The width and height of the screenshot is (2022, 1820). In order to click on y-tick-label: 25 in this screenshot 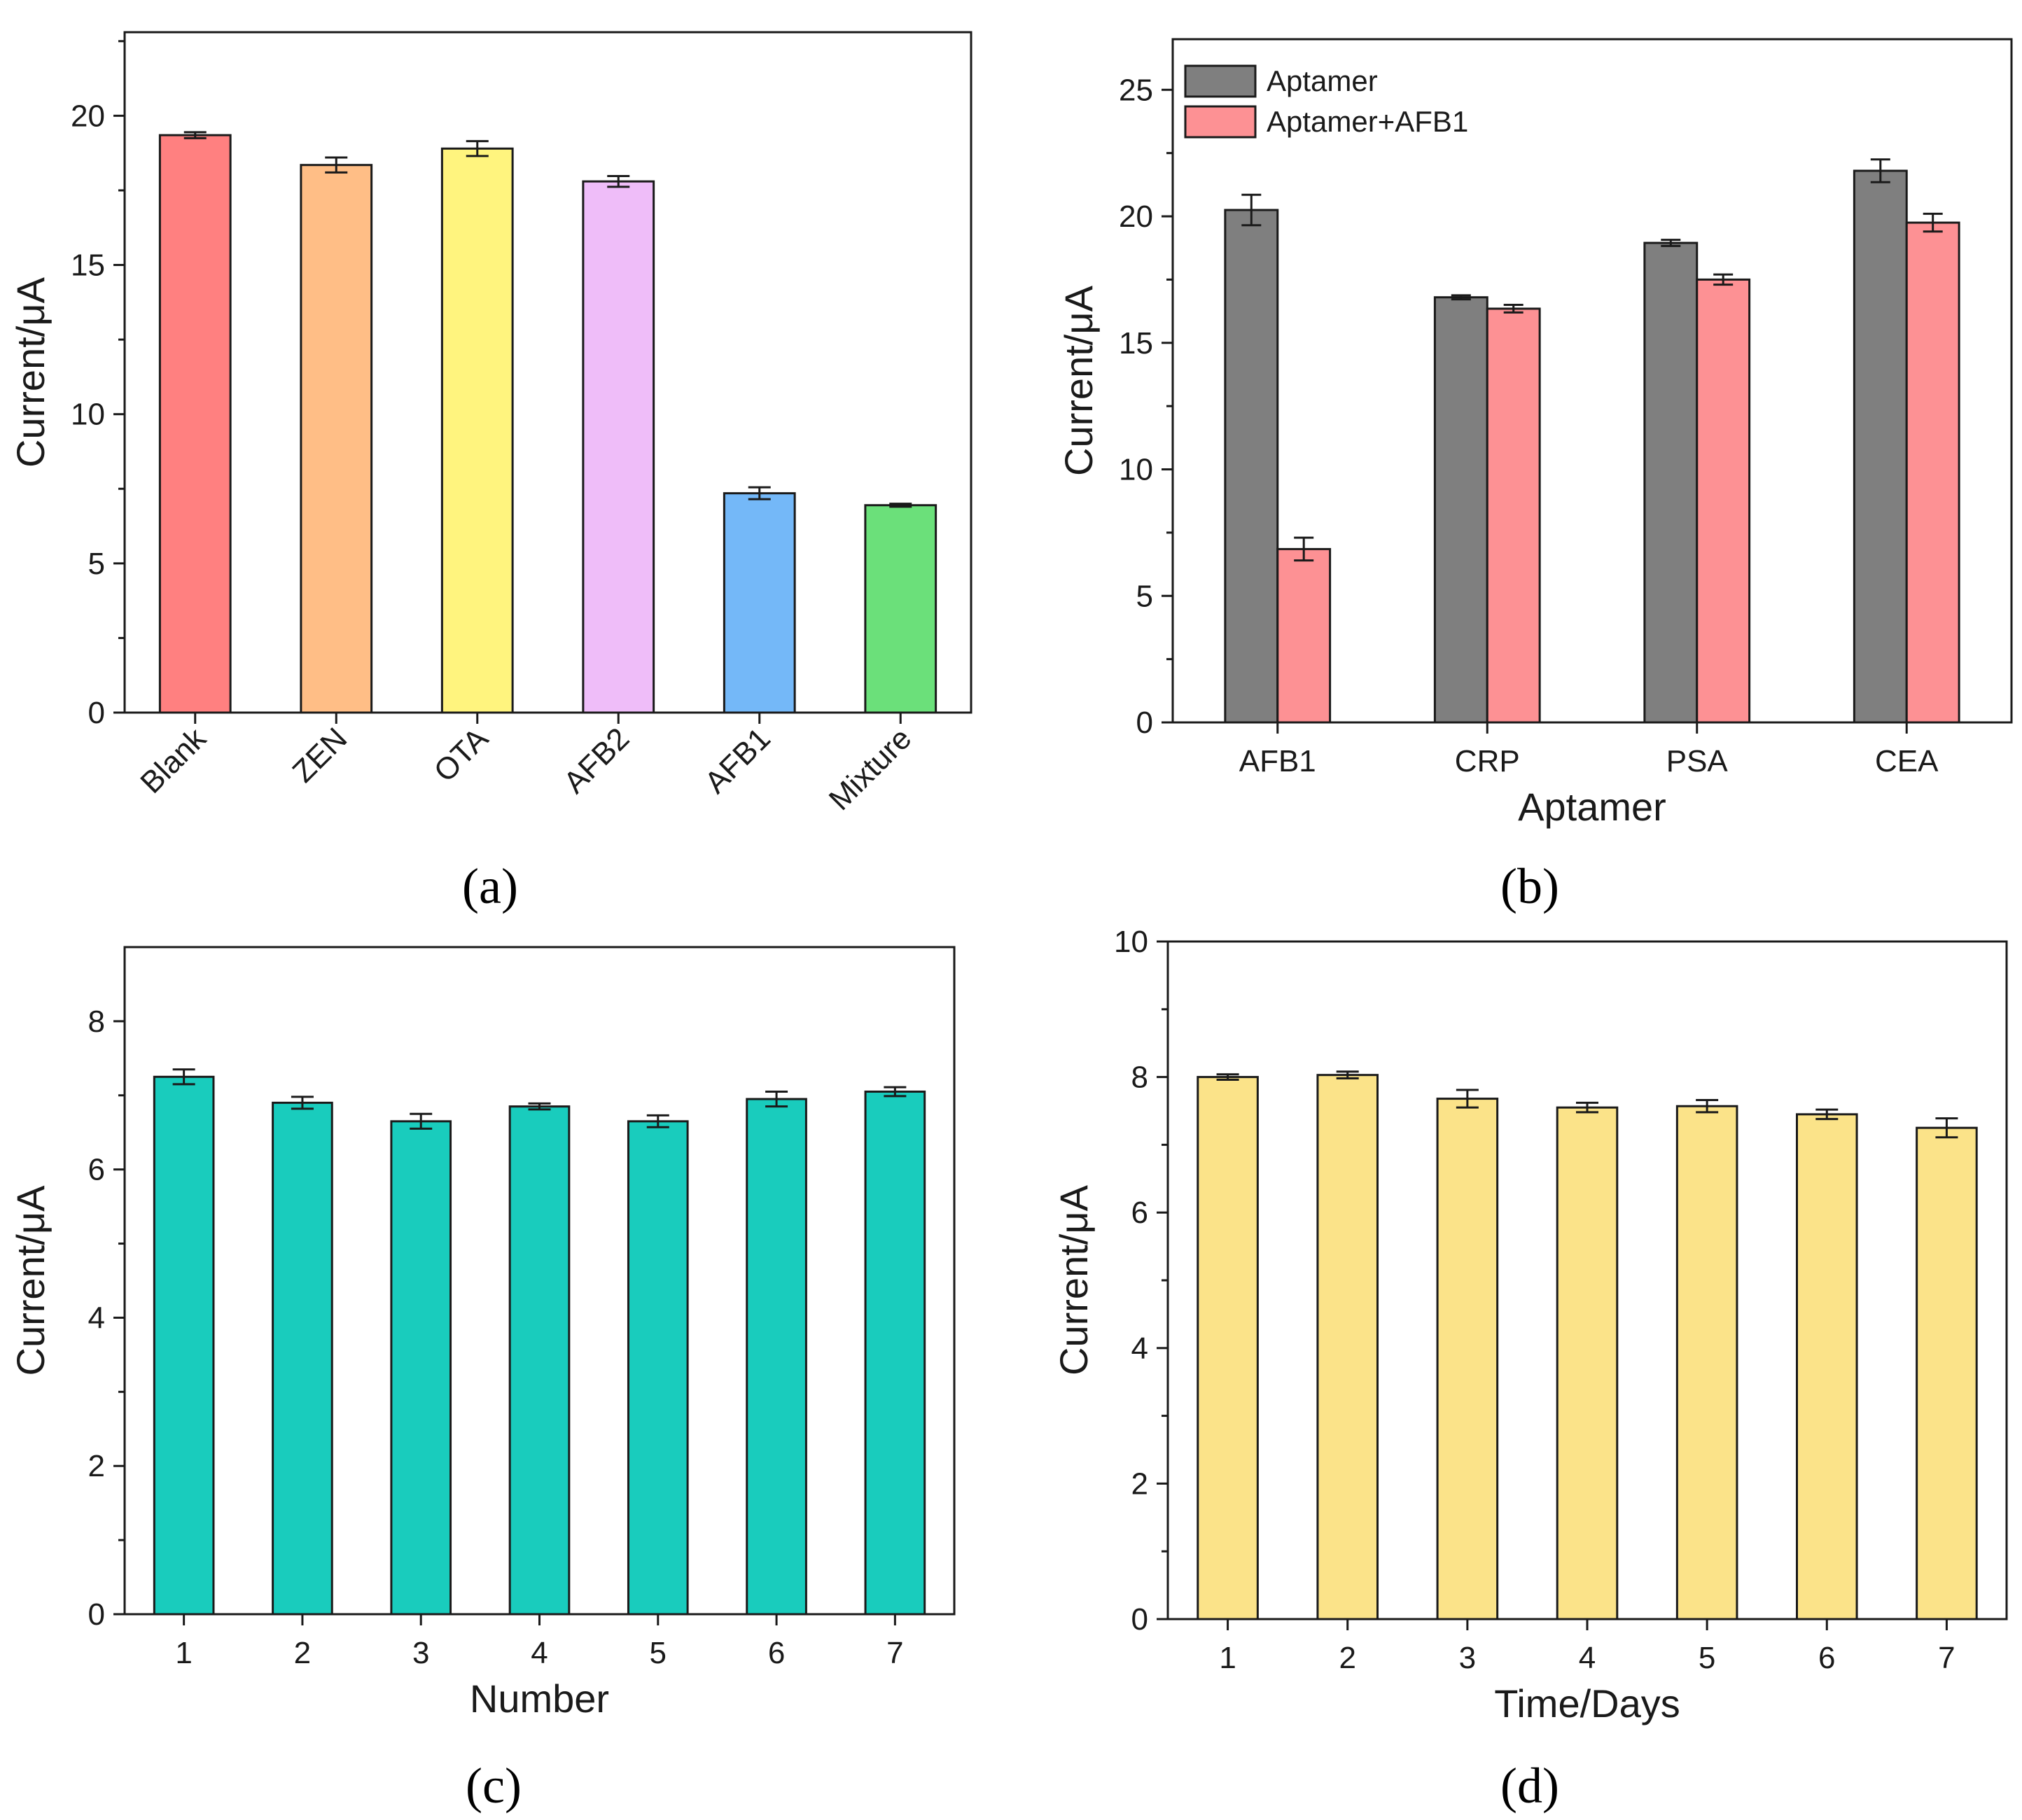, I will do `click(1136, 90)`.